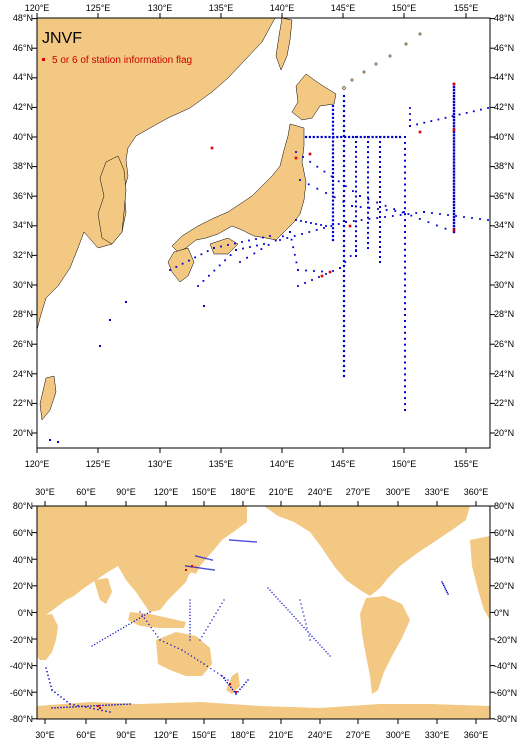 Image resolution: width=529 pixels, height=755 pixels. What do you see at coordinates (350, 226) in the screenshot?
I see `flagged-station-dot` at bounding box center [350, 226].